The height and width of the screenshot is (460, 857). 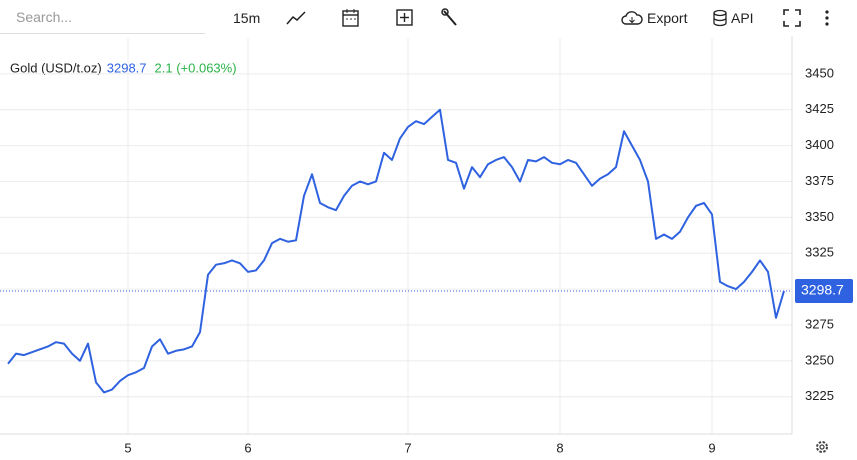 What do you see at coordinates (742, 18) in the screenshot?
I see `api-label: API` at bounding box center [742, 18].